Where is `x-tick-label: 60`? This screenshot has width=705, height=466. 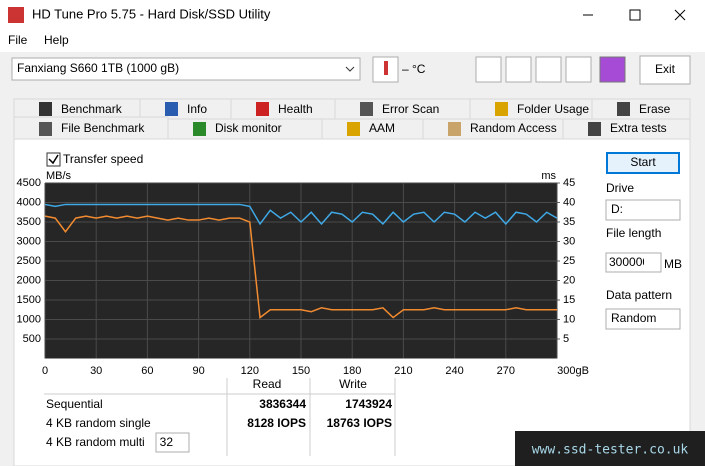 x-tick-label: 60 is located at coordinates (147, 371).